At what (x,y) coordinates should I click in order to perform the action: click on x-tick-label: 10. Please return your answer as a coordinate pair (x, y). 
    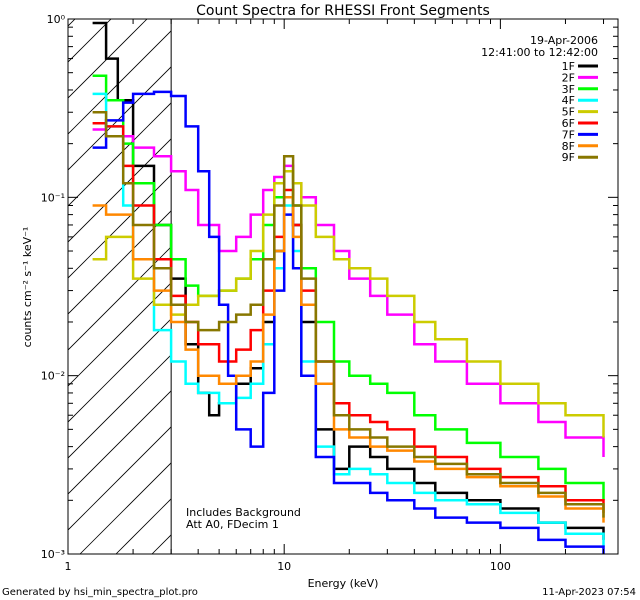
    Looking at the image, I should click on (284, 566).